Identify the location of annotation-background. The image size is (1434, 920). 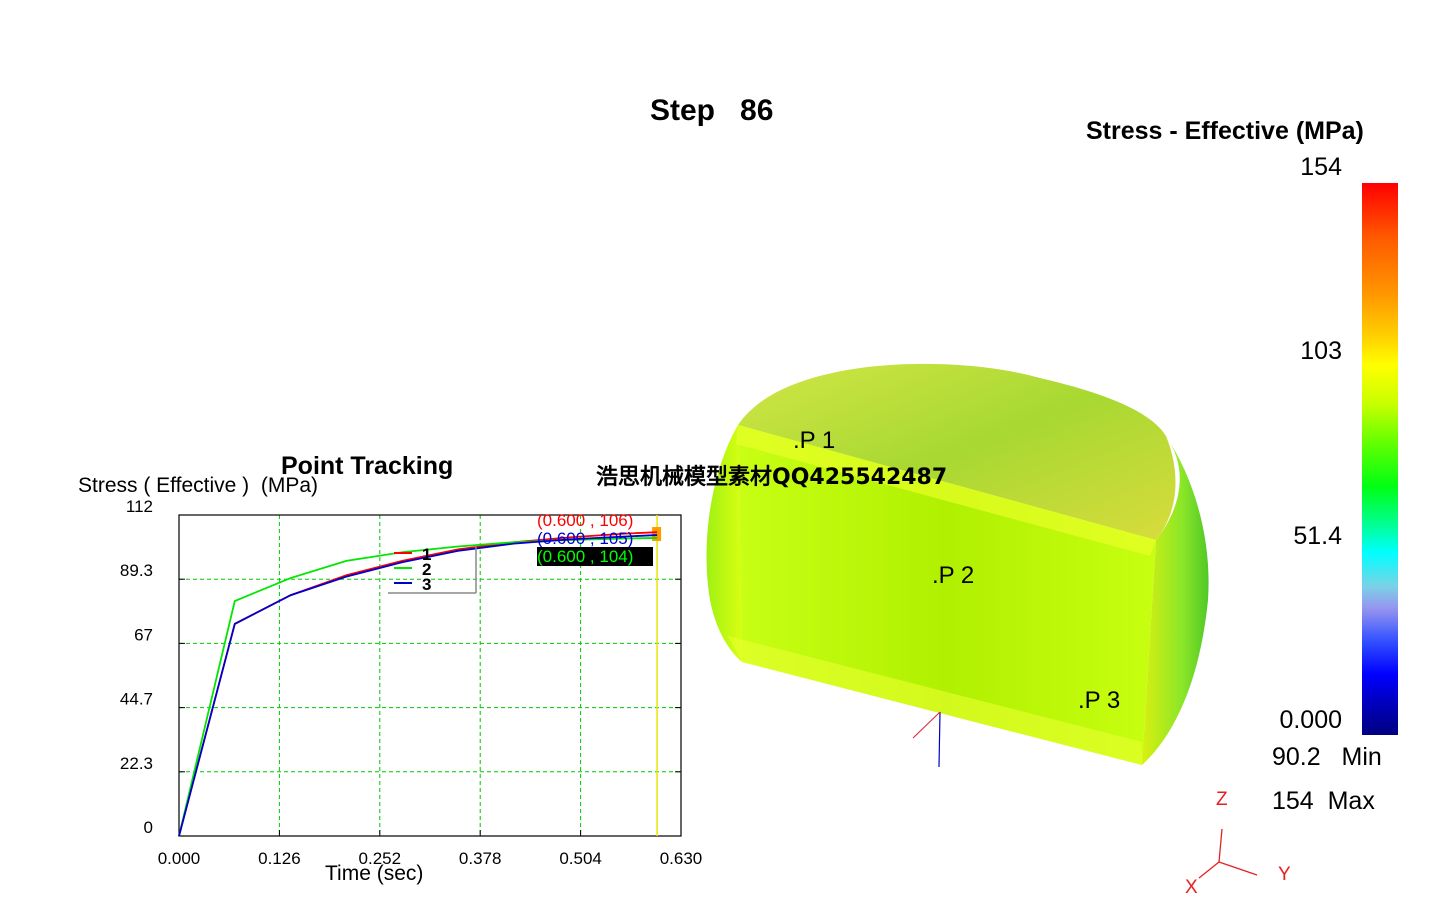
(595, 556).